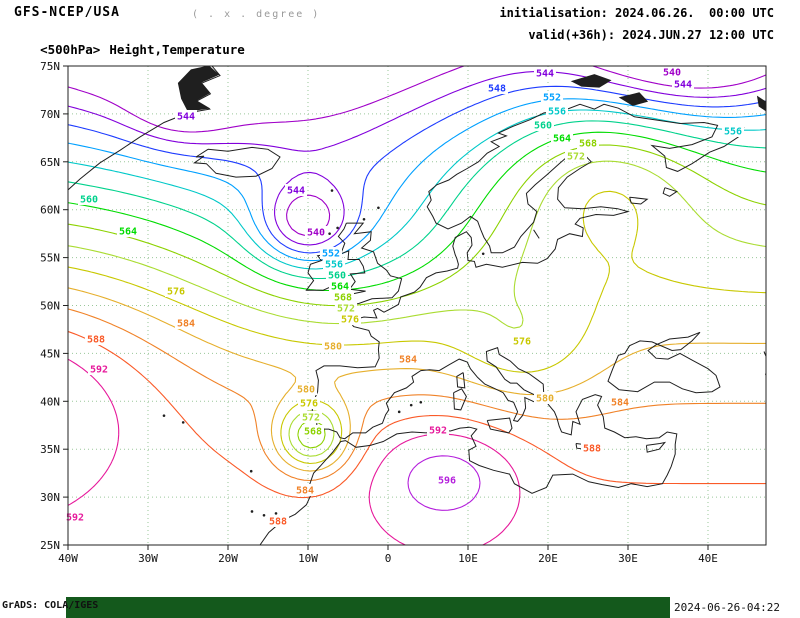 This screenshot has height=618, width=800. Describe the element at coordinates (50, 353) in the screenshot. I see `lat-tick-label: 45N` at that location.